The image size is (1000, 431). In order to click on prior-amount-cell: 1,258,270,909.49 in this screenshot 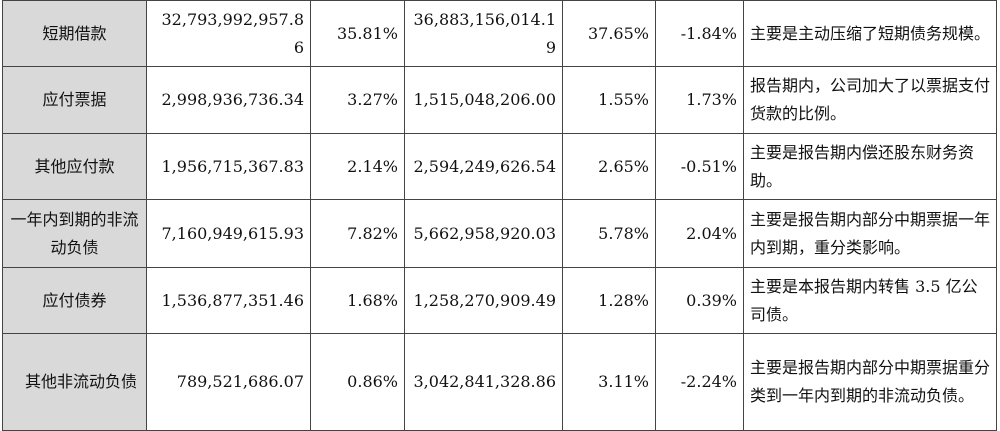, I will do `click(483, 300)`.